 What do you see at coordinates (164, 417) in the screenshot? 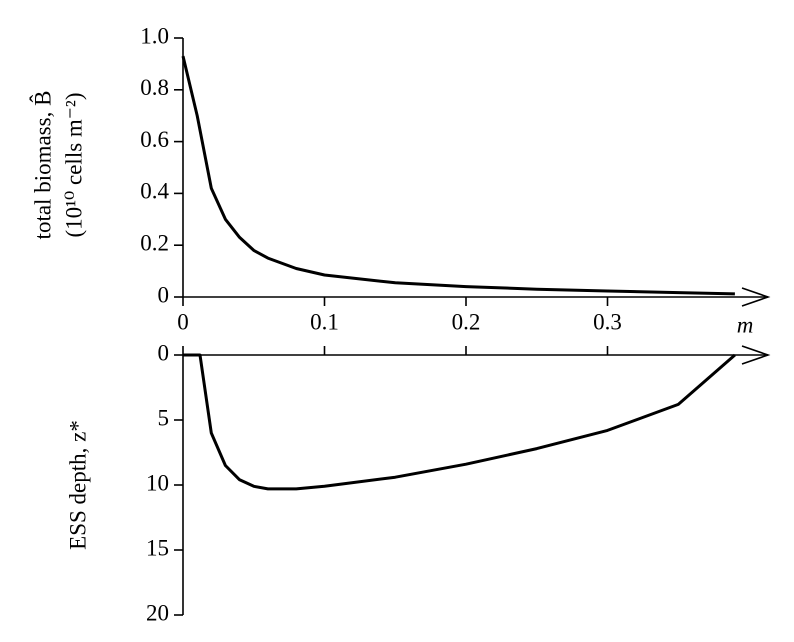
I see `y-tick-label: 5` at bounding box center [164, 417].